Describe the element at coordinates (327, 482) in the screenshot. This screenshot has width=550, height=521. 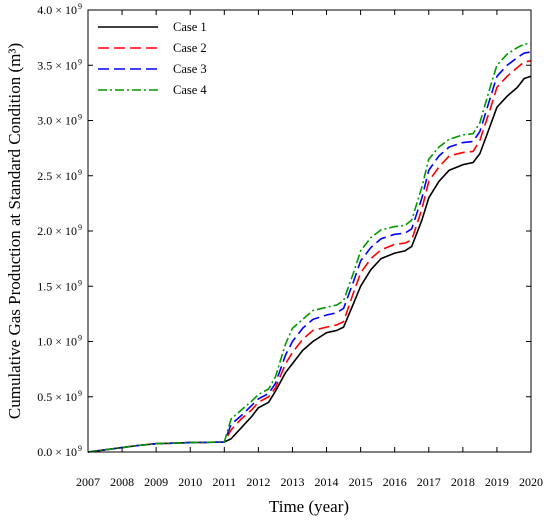
I see `x-tick-label-2014: 2014` at that location.